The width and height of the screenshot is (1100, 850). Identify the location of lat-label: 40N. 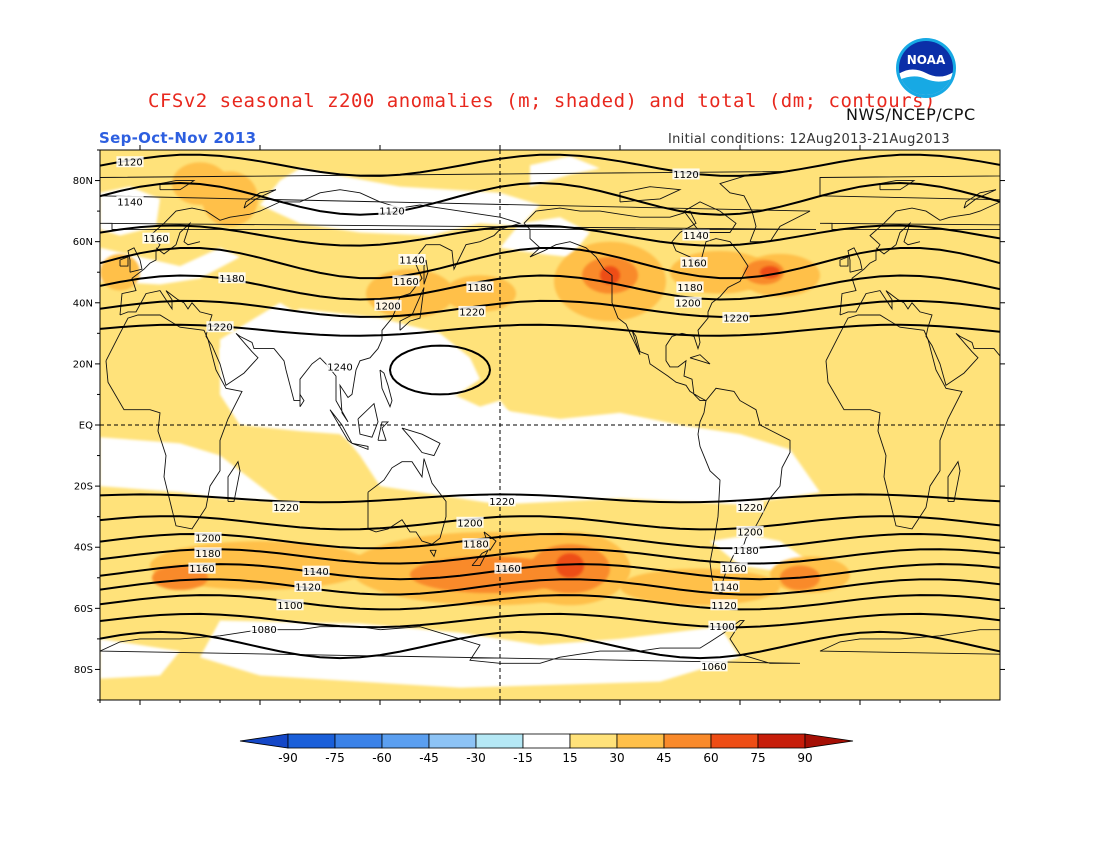
(83, 303).